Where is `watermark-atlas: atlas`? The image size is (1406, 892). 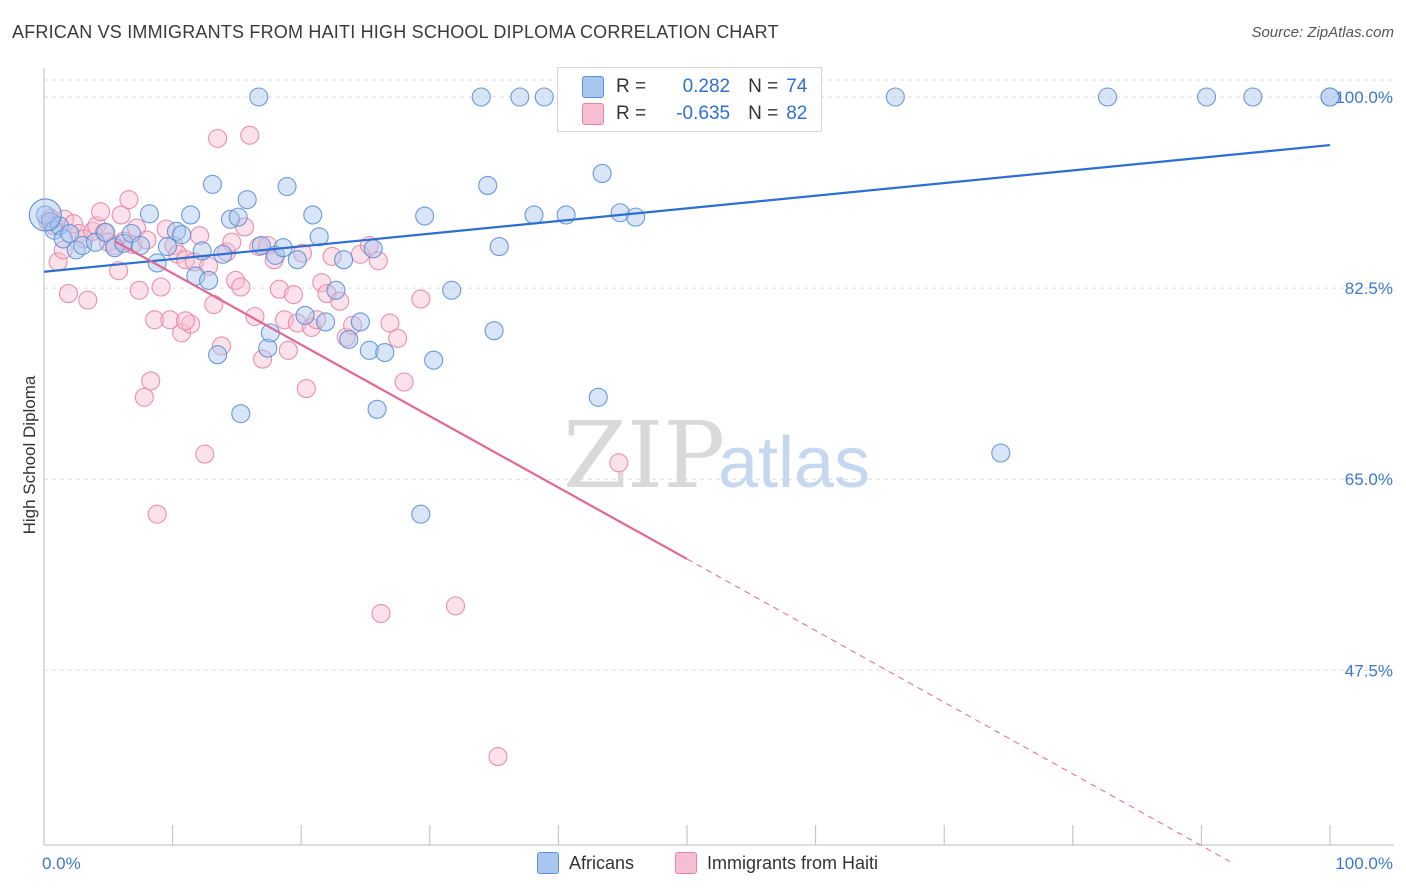 watermark-atlas: atlas is located at coordinates (794, 463).